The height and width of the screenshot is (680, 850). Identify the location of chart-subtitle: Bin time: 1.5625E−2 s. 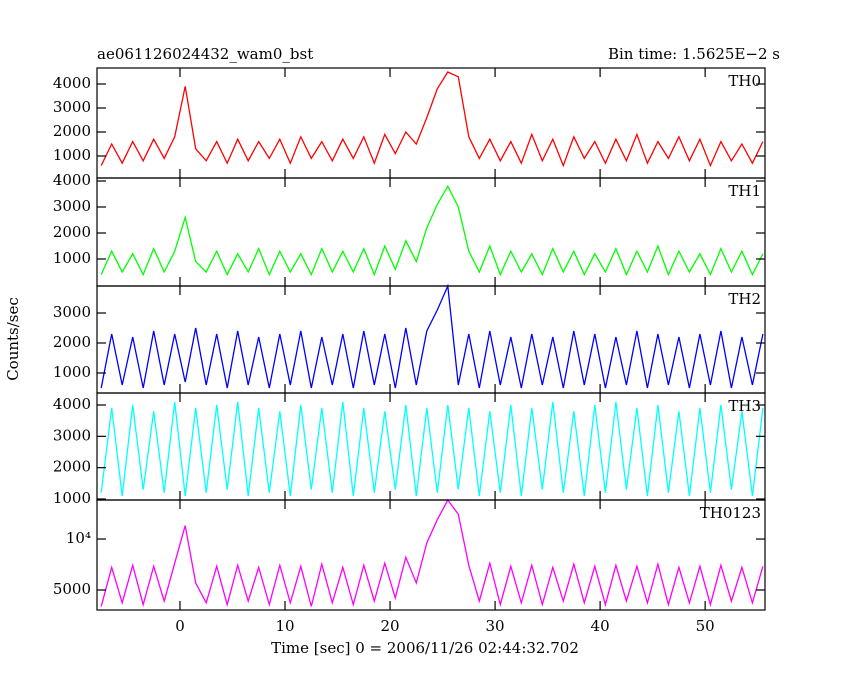
(694, 54).